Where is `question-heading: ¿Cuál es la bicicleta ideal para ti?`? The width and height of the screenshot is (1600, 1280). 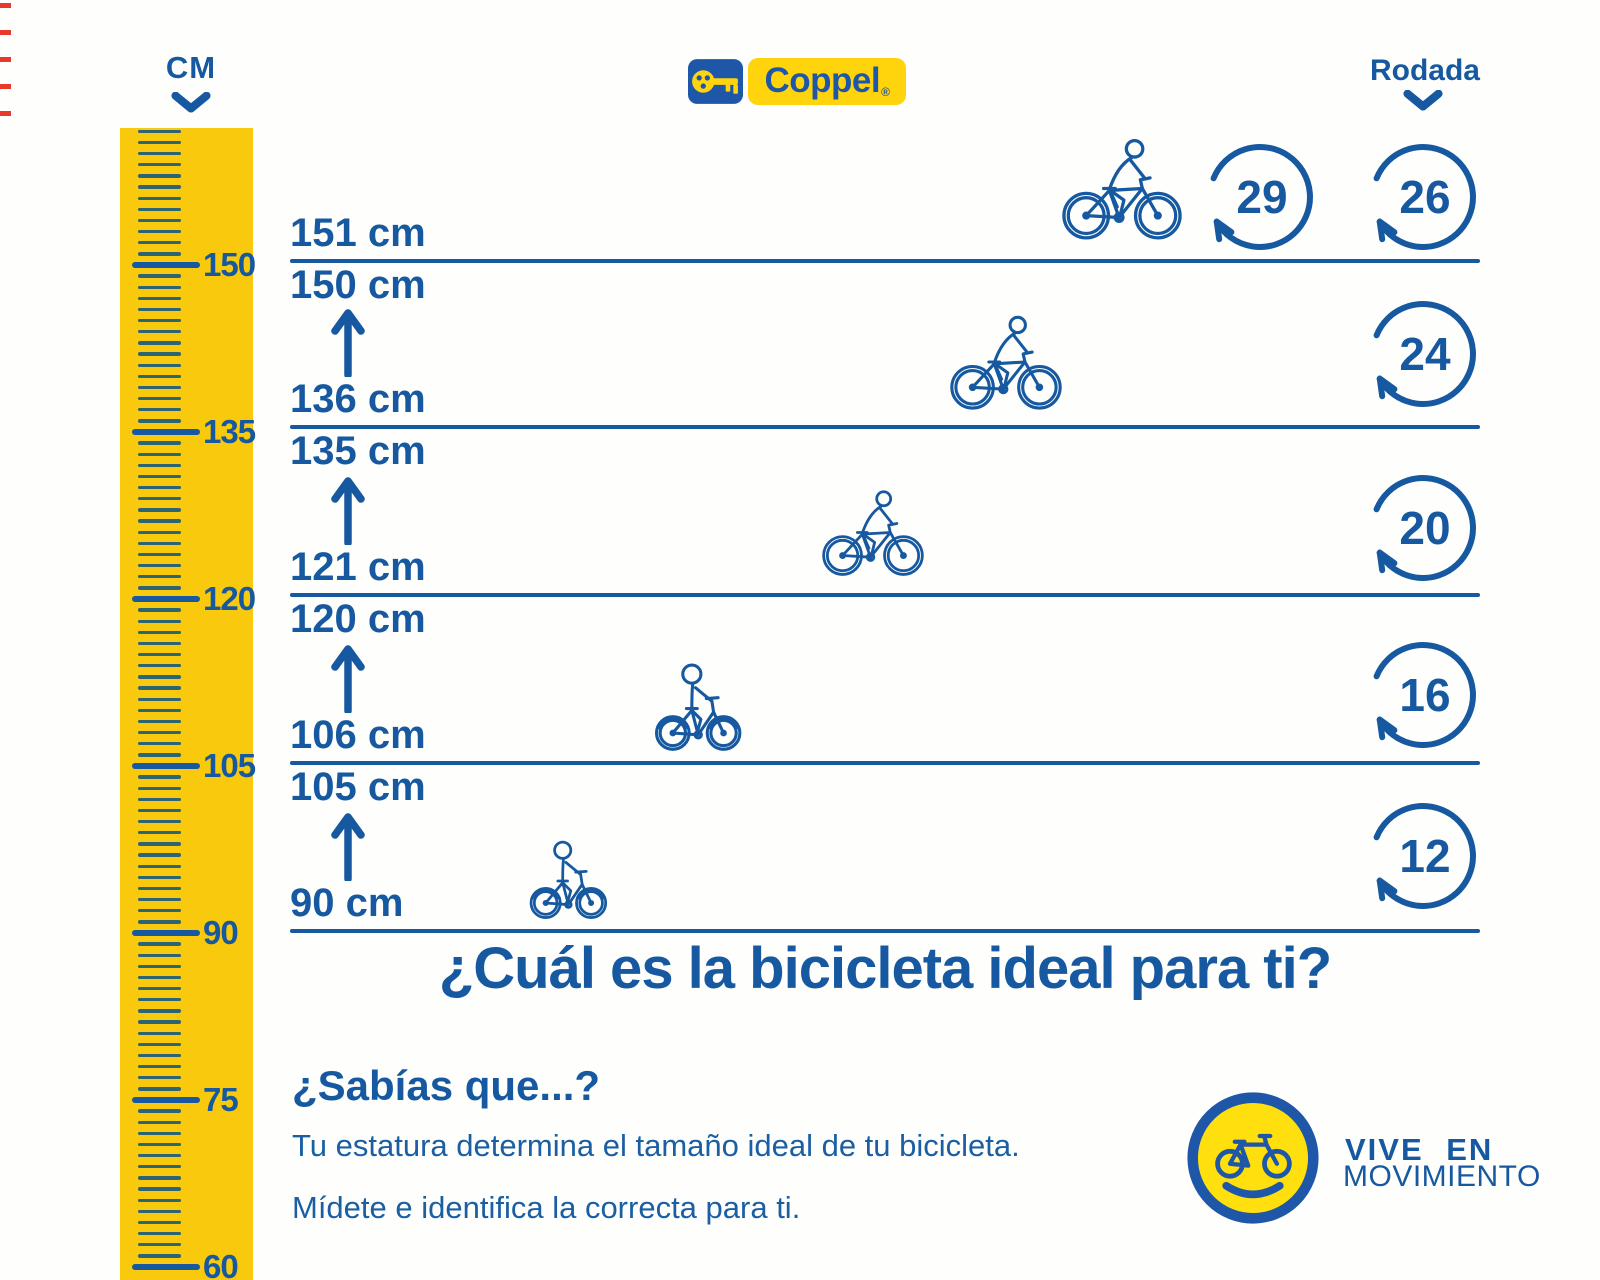
question-heading: ¿Cuál es la bicicleta ideal para ti? is located at coordinates (885, 968).